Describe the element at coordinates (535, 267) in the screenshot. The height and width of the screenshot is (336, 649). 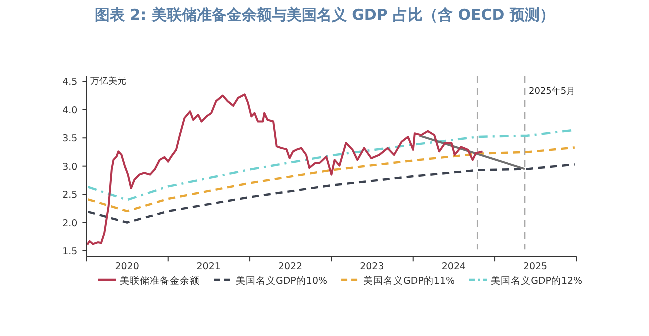
I see `x-tick-label: 2025` at that location.